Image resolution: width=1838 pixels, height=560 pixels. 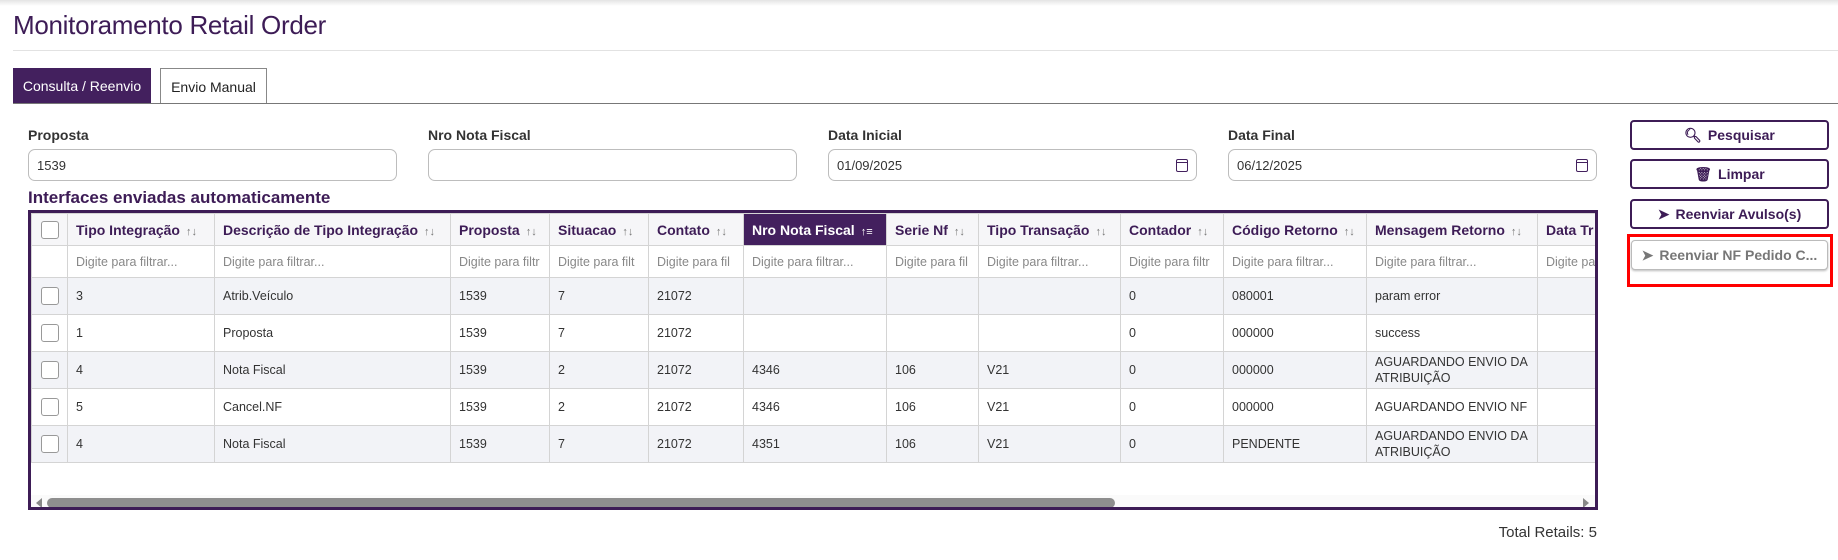 What do you see at coordinates (1172, 296) in the screenshot?
I see `table-cell: 0` at bounding box center [1172, 296].